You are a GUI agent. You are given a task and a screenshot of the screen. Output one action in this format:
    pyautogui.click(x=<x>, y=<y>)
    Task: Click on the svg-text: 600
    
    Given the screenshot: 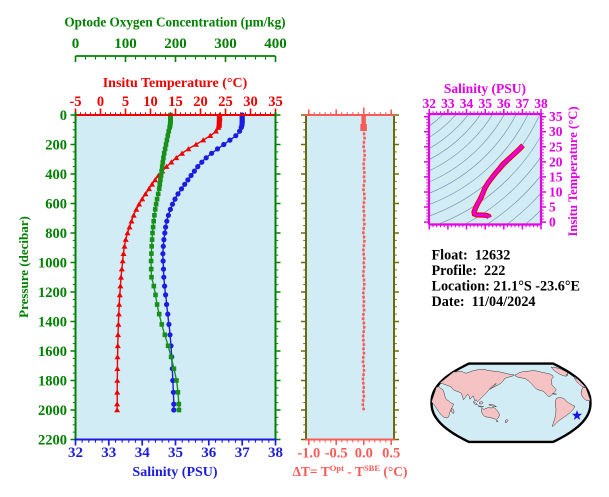 What is the action you would take?
    pyautogui.click(x=56, y=205)
    